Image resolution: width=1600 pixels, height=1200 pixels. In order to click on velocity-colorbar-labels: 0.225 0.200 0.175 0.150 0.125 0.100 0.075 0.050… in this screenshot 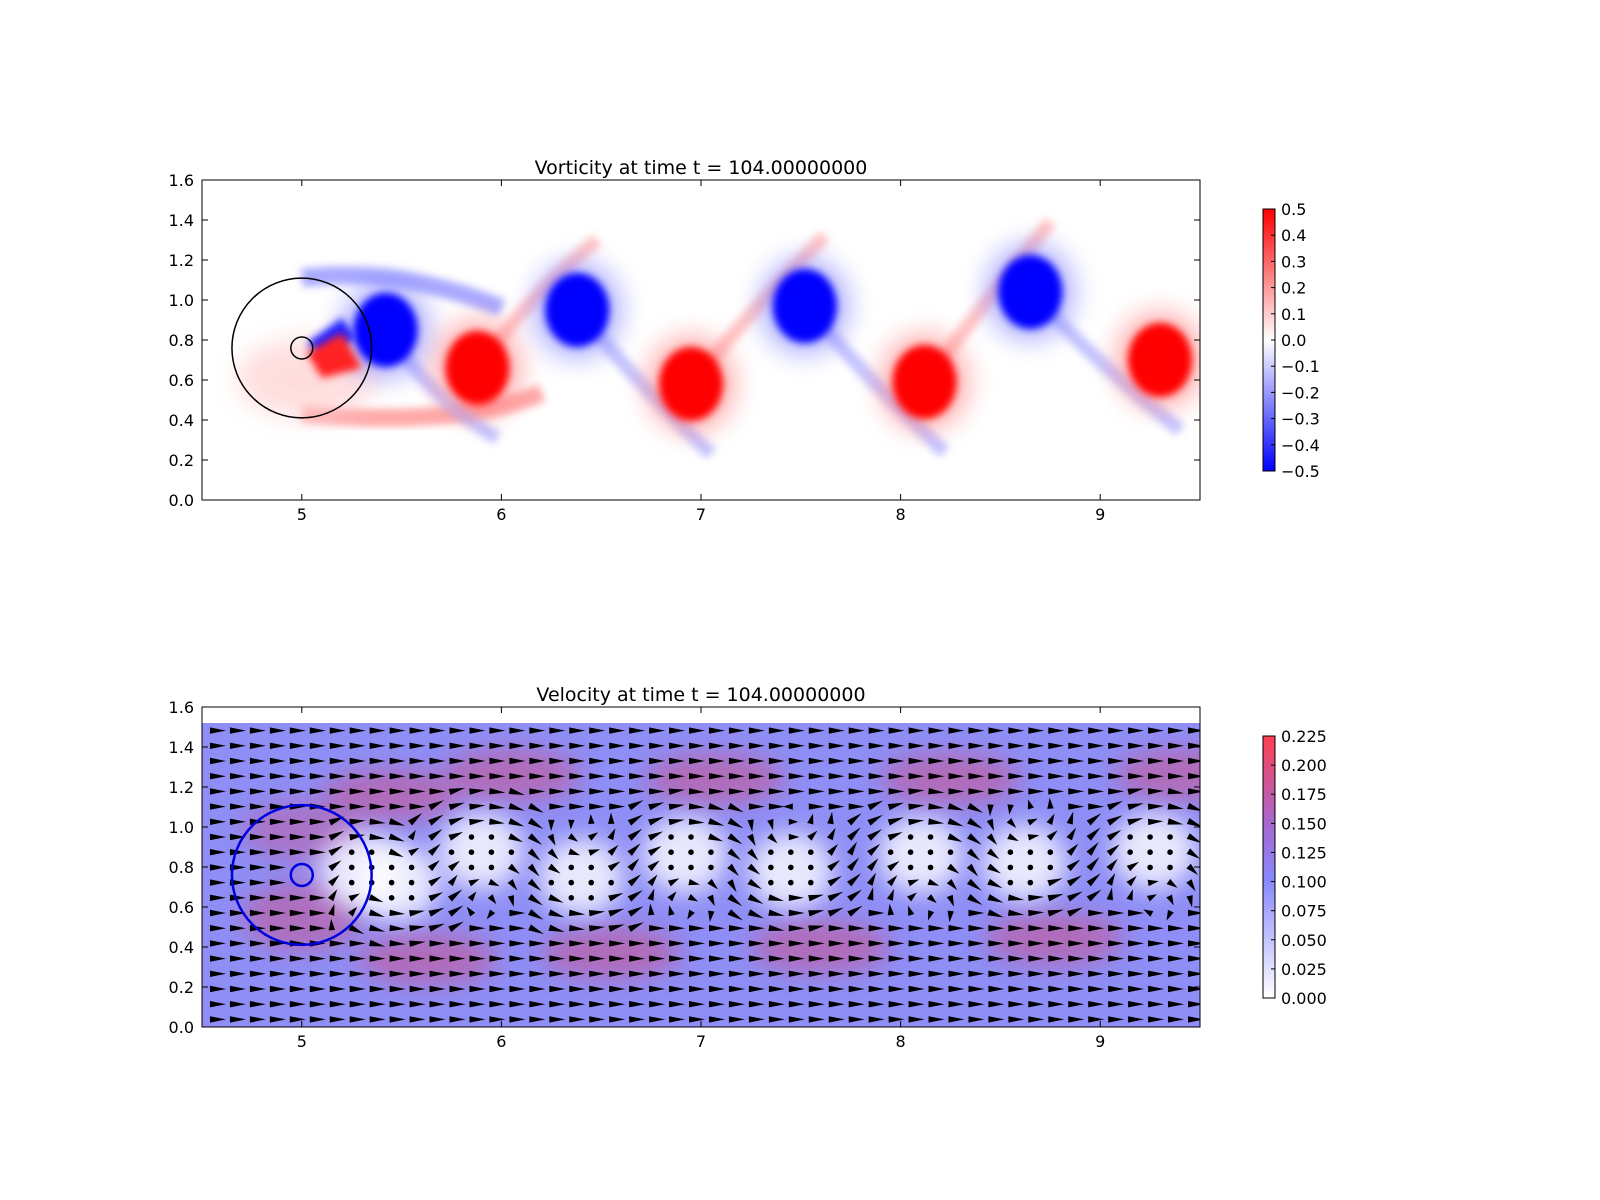, I will do `click(1299, 867)`.